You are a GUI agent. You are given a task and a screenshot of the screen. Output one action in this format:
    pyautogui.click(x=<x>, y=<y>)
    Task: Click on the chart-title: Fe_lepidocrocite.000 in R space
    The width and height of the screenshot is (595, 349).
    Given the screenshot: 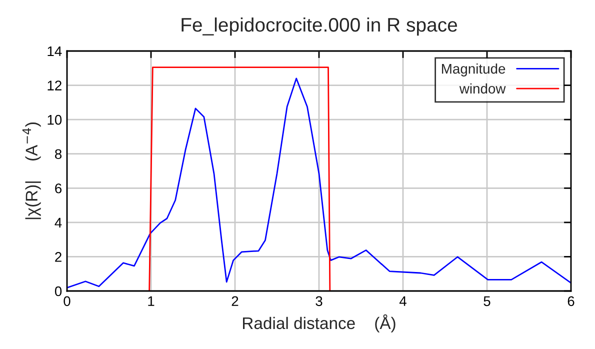 What is the action you would take?
    pyautogui.click(x=320, y=26)
    